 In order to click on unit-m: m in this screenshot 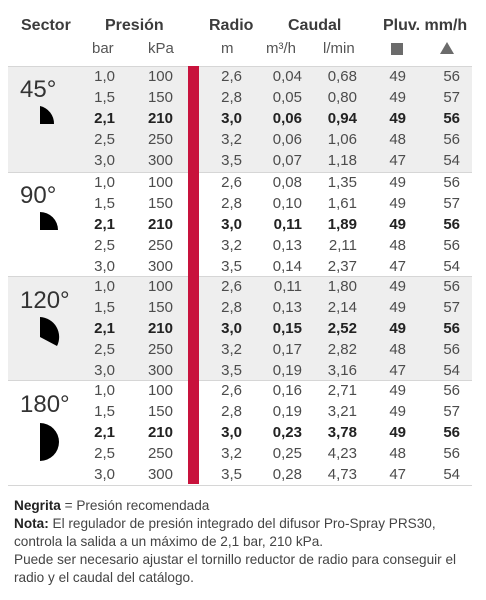, I will do `click(227, 48)`.